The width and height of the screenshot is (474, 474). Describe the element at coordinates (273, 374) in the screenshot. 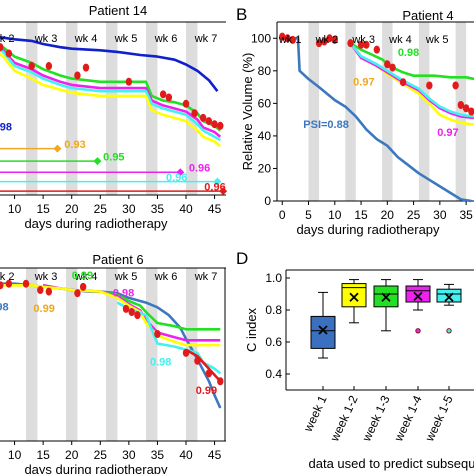

I see `y-tick-label: 0.4` at that location.